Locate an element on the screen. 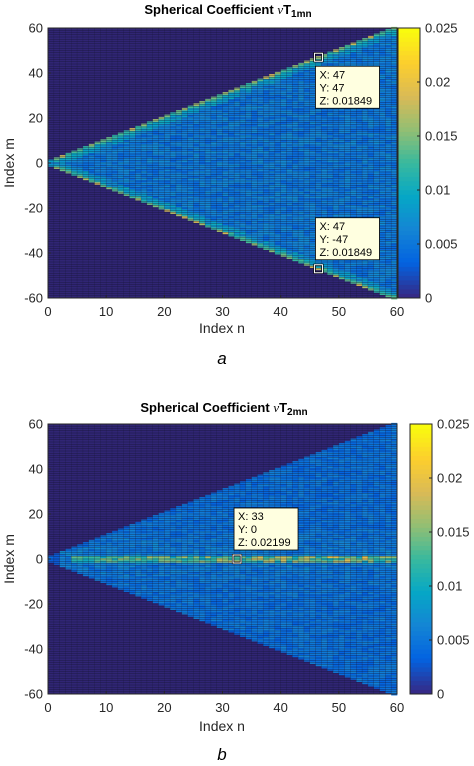 This screenshot has width=474, height=766. x-tick-label: 40 is located at coordinates (280, 311).